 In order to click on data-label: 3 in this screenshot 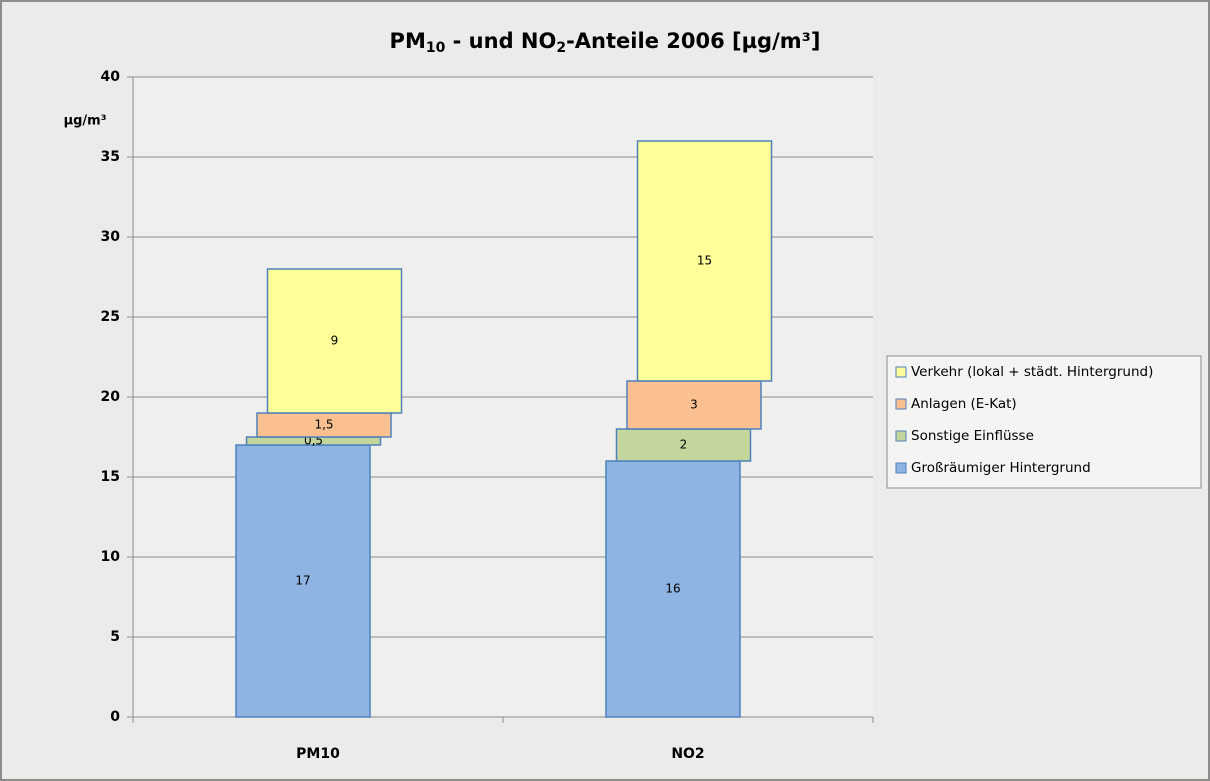, I will do `click(694, 405)`.